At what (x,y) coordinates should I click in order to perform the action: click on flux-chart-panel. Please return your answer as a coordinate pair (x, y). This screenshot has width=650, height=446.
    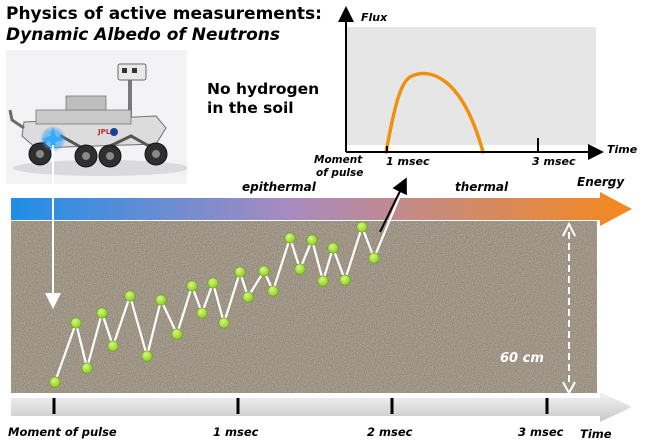
    Looking at the image, I should click on (471, 86).